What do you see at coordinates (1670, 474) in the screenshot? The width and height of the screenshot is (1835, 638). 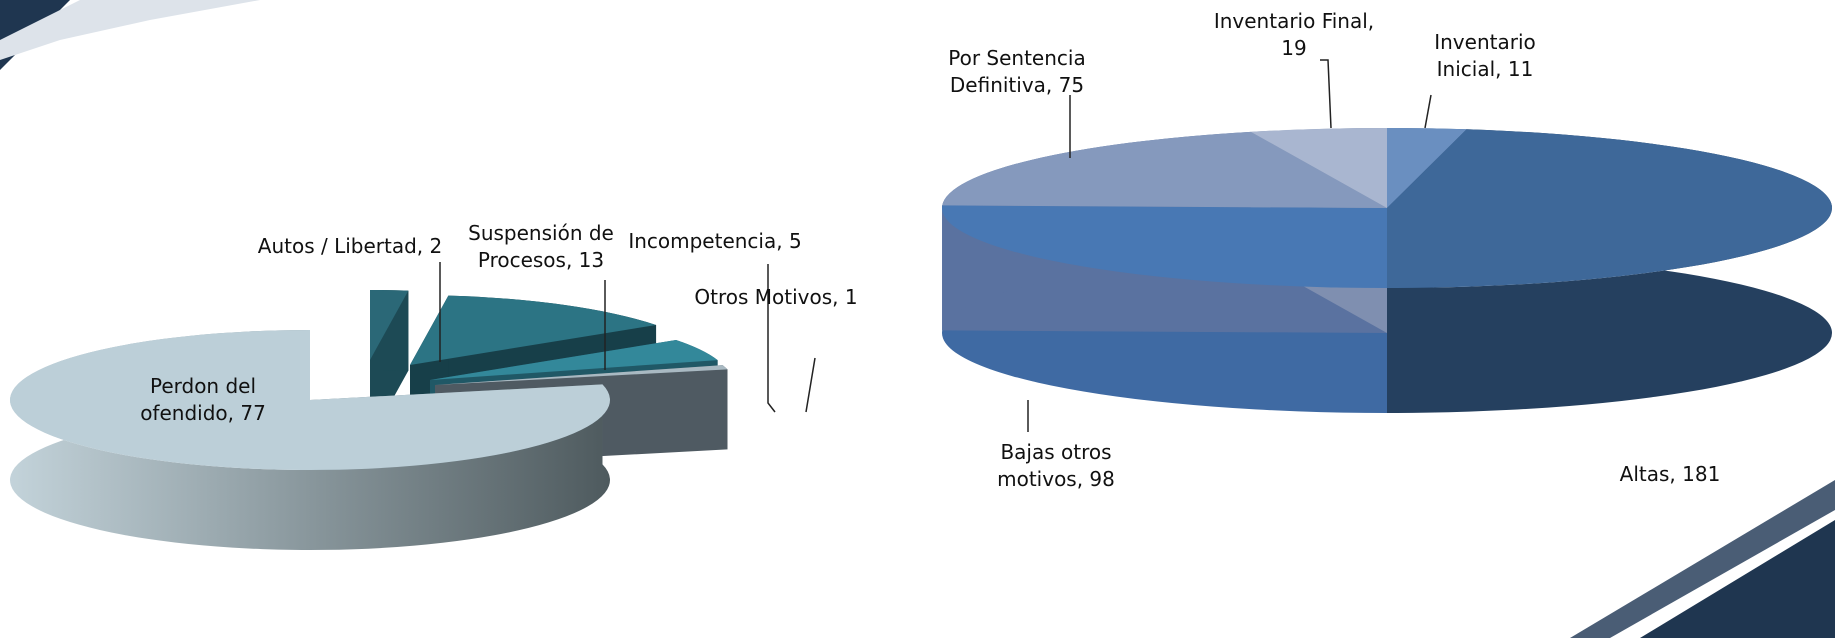 I see `data-label: Altas, 181` at bounding box center [1670, 474].